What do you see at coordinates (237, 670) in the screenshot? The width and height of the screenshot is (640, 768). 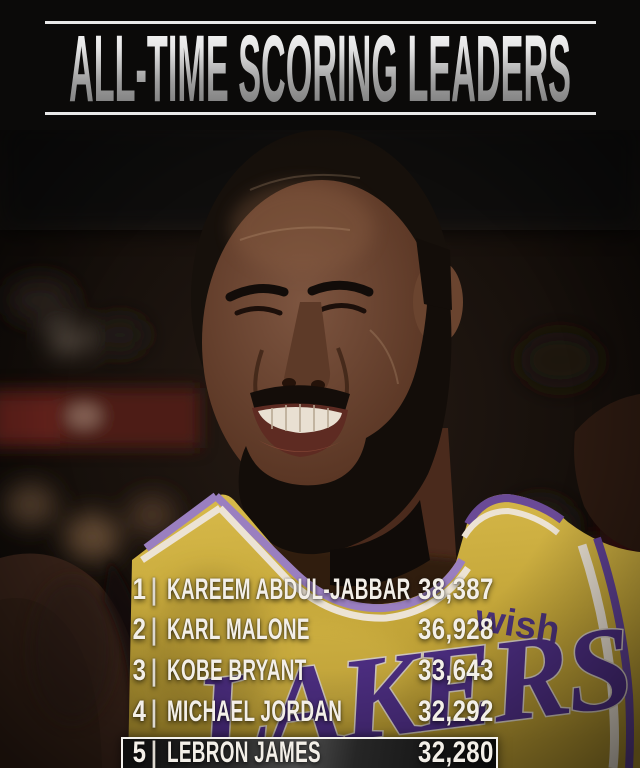 I see `player-name: KOBE BRYANT` at bounding box center [237, 670].